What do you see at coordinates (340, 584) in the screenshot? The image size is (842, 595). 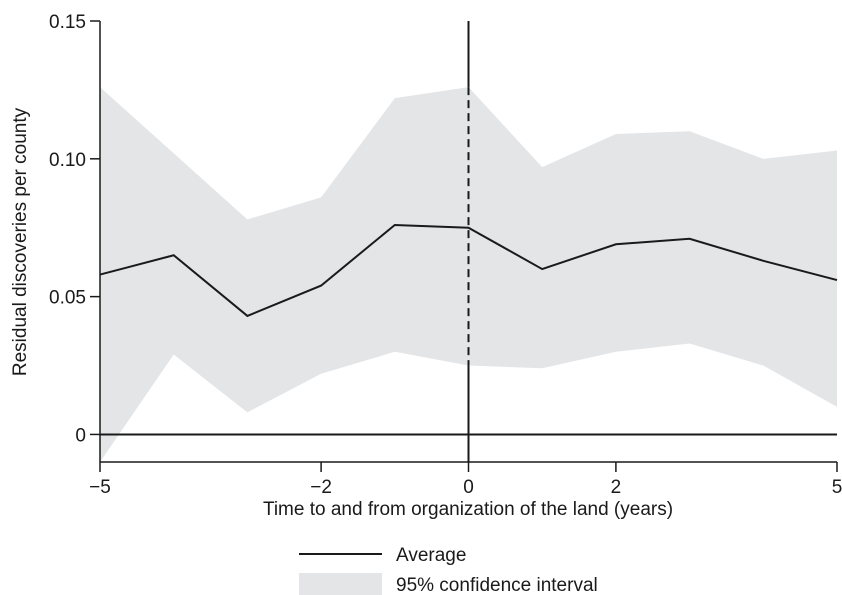 I see `legend-band-swatch` at bounding box center [340, 584].